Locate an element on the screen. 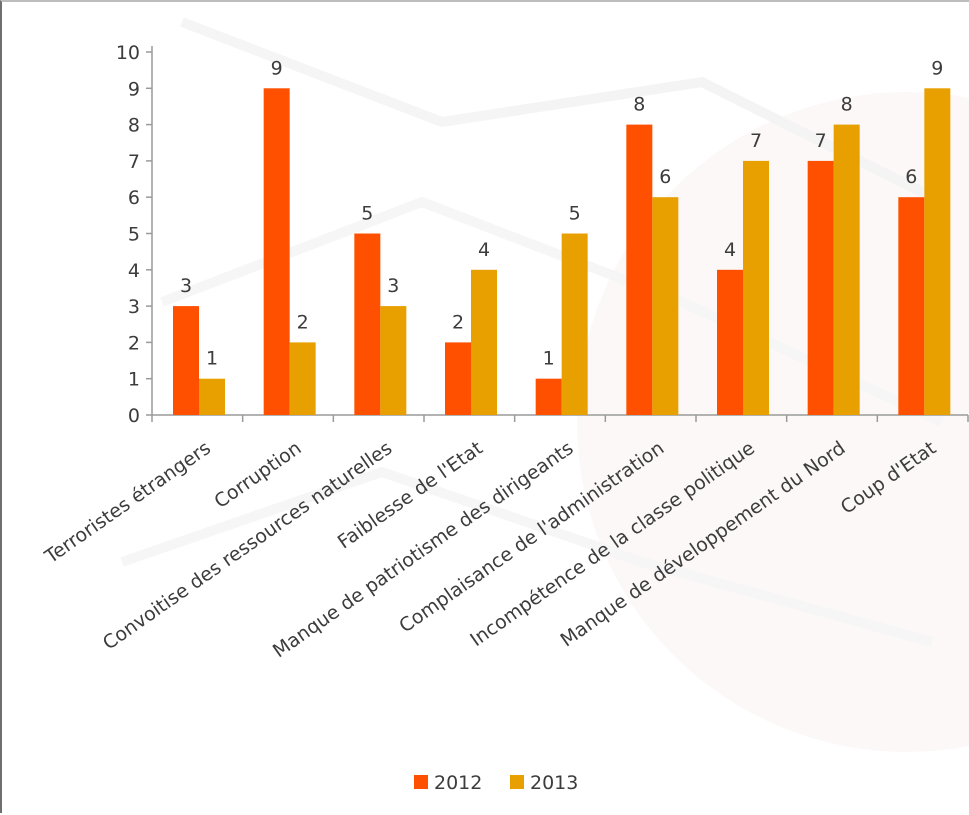  data-label-2013-4: 5 is located at coordinates (575, 214).